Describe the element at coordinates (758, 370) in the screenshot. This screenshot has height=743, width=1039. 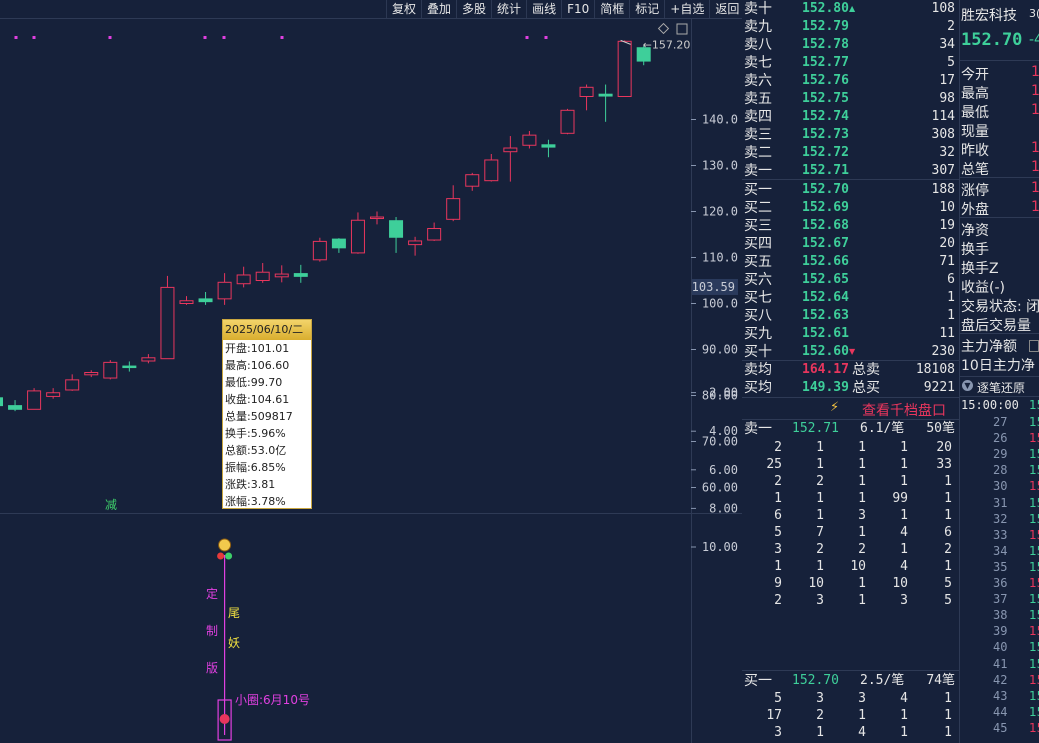
I see `avg-ask-label: 卖均` at that location.